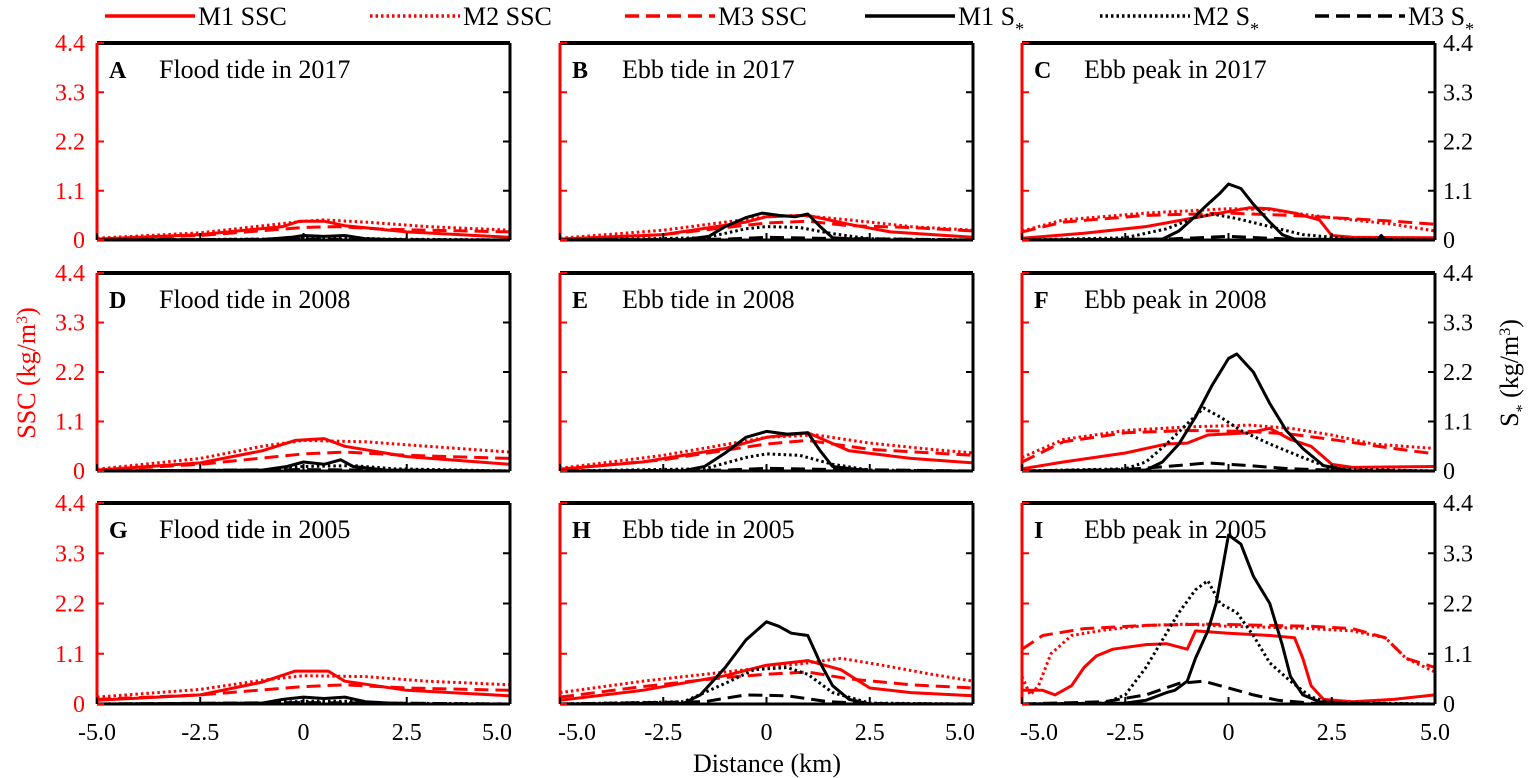  I want to click on x-axis-label: Distance (km), so click(767, 763).